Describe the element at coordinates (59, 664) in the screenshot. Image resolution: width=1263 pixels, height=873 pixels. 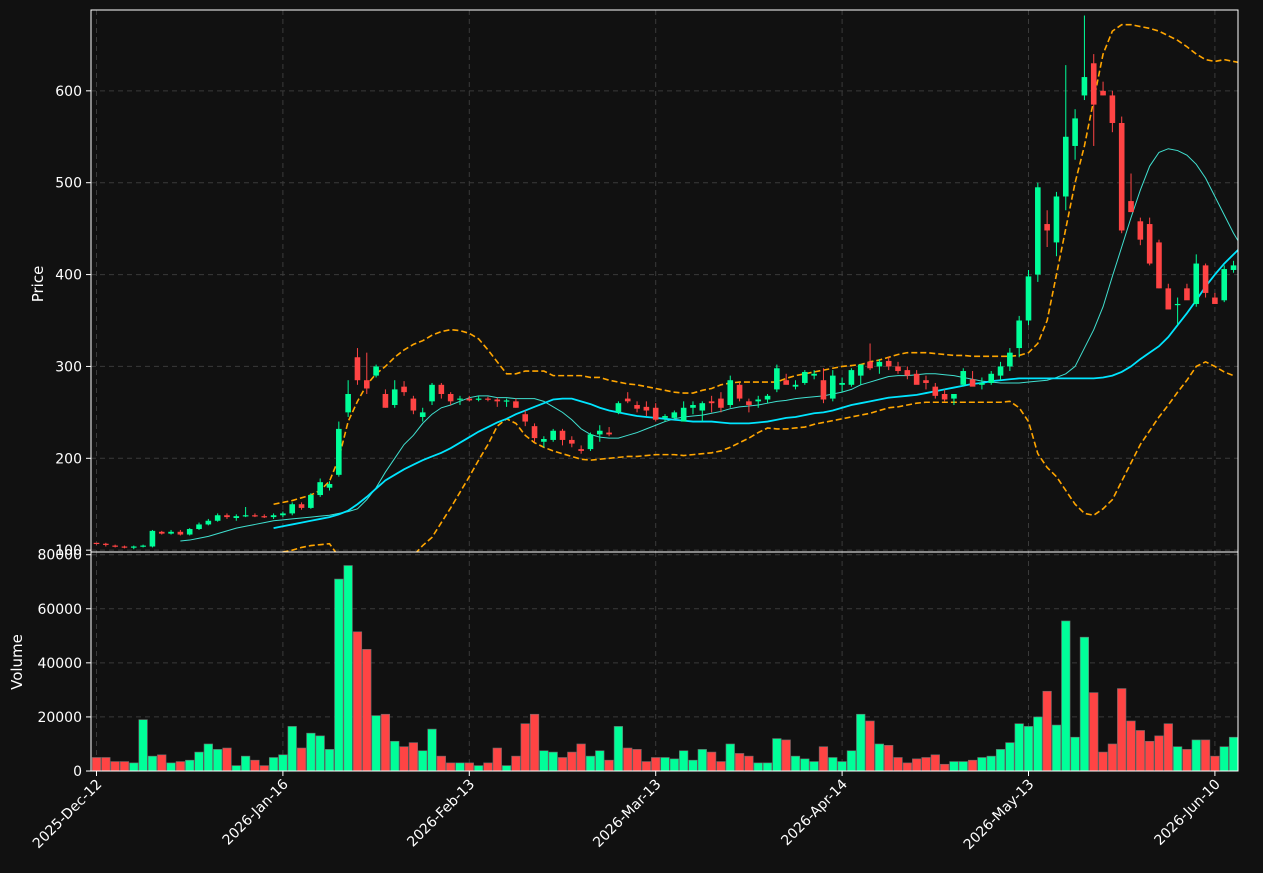
I see `volume-tick-label: 40000` at that location.